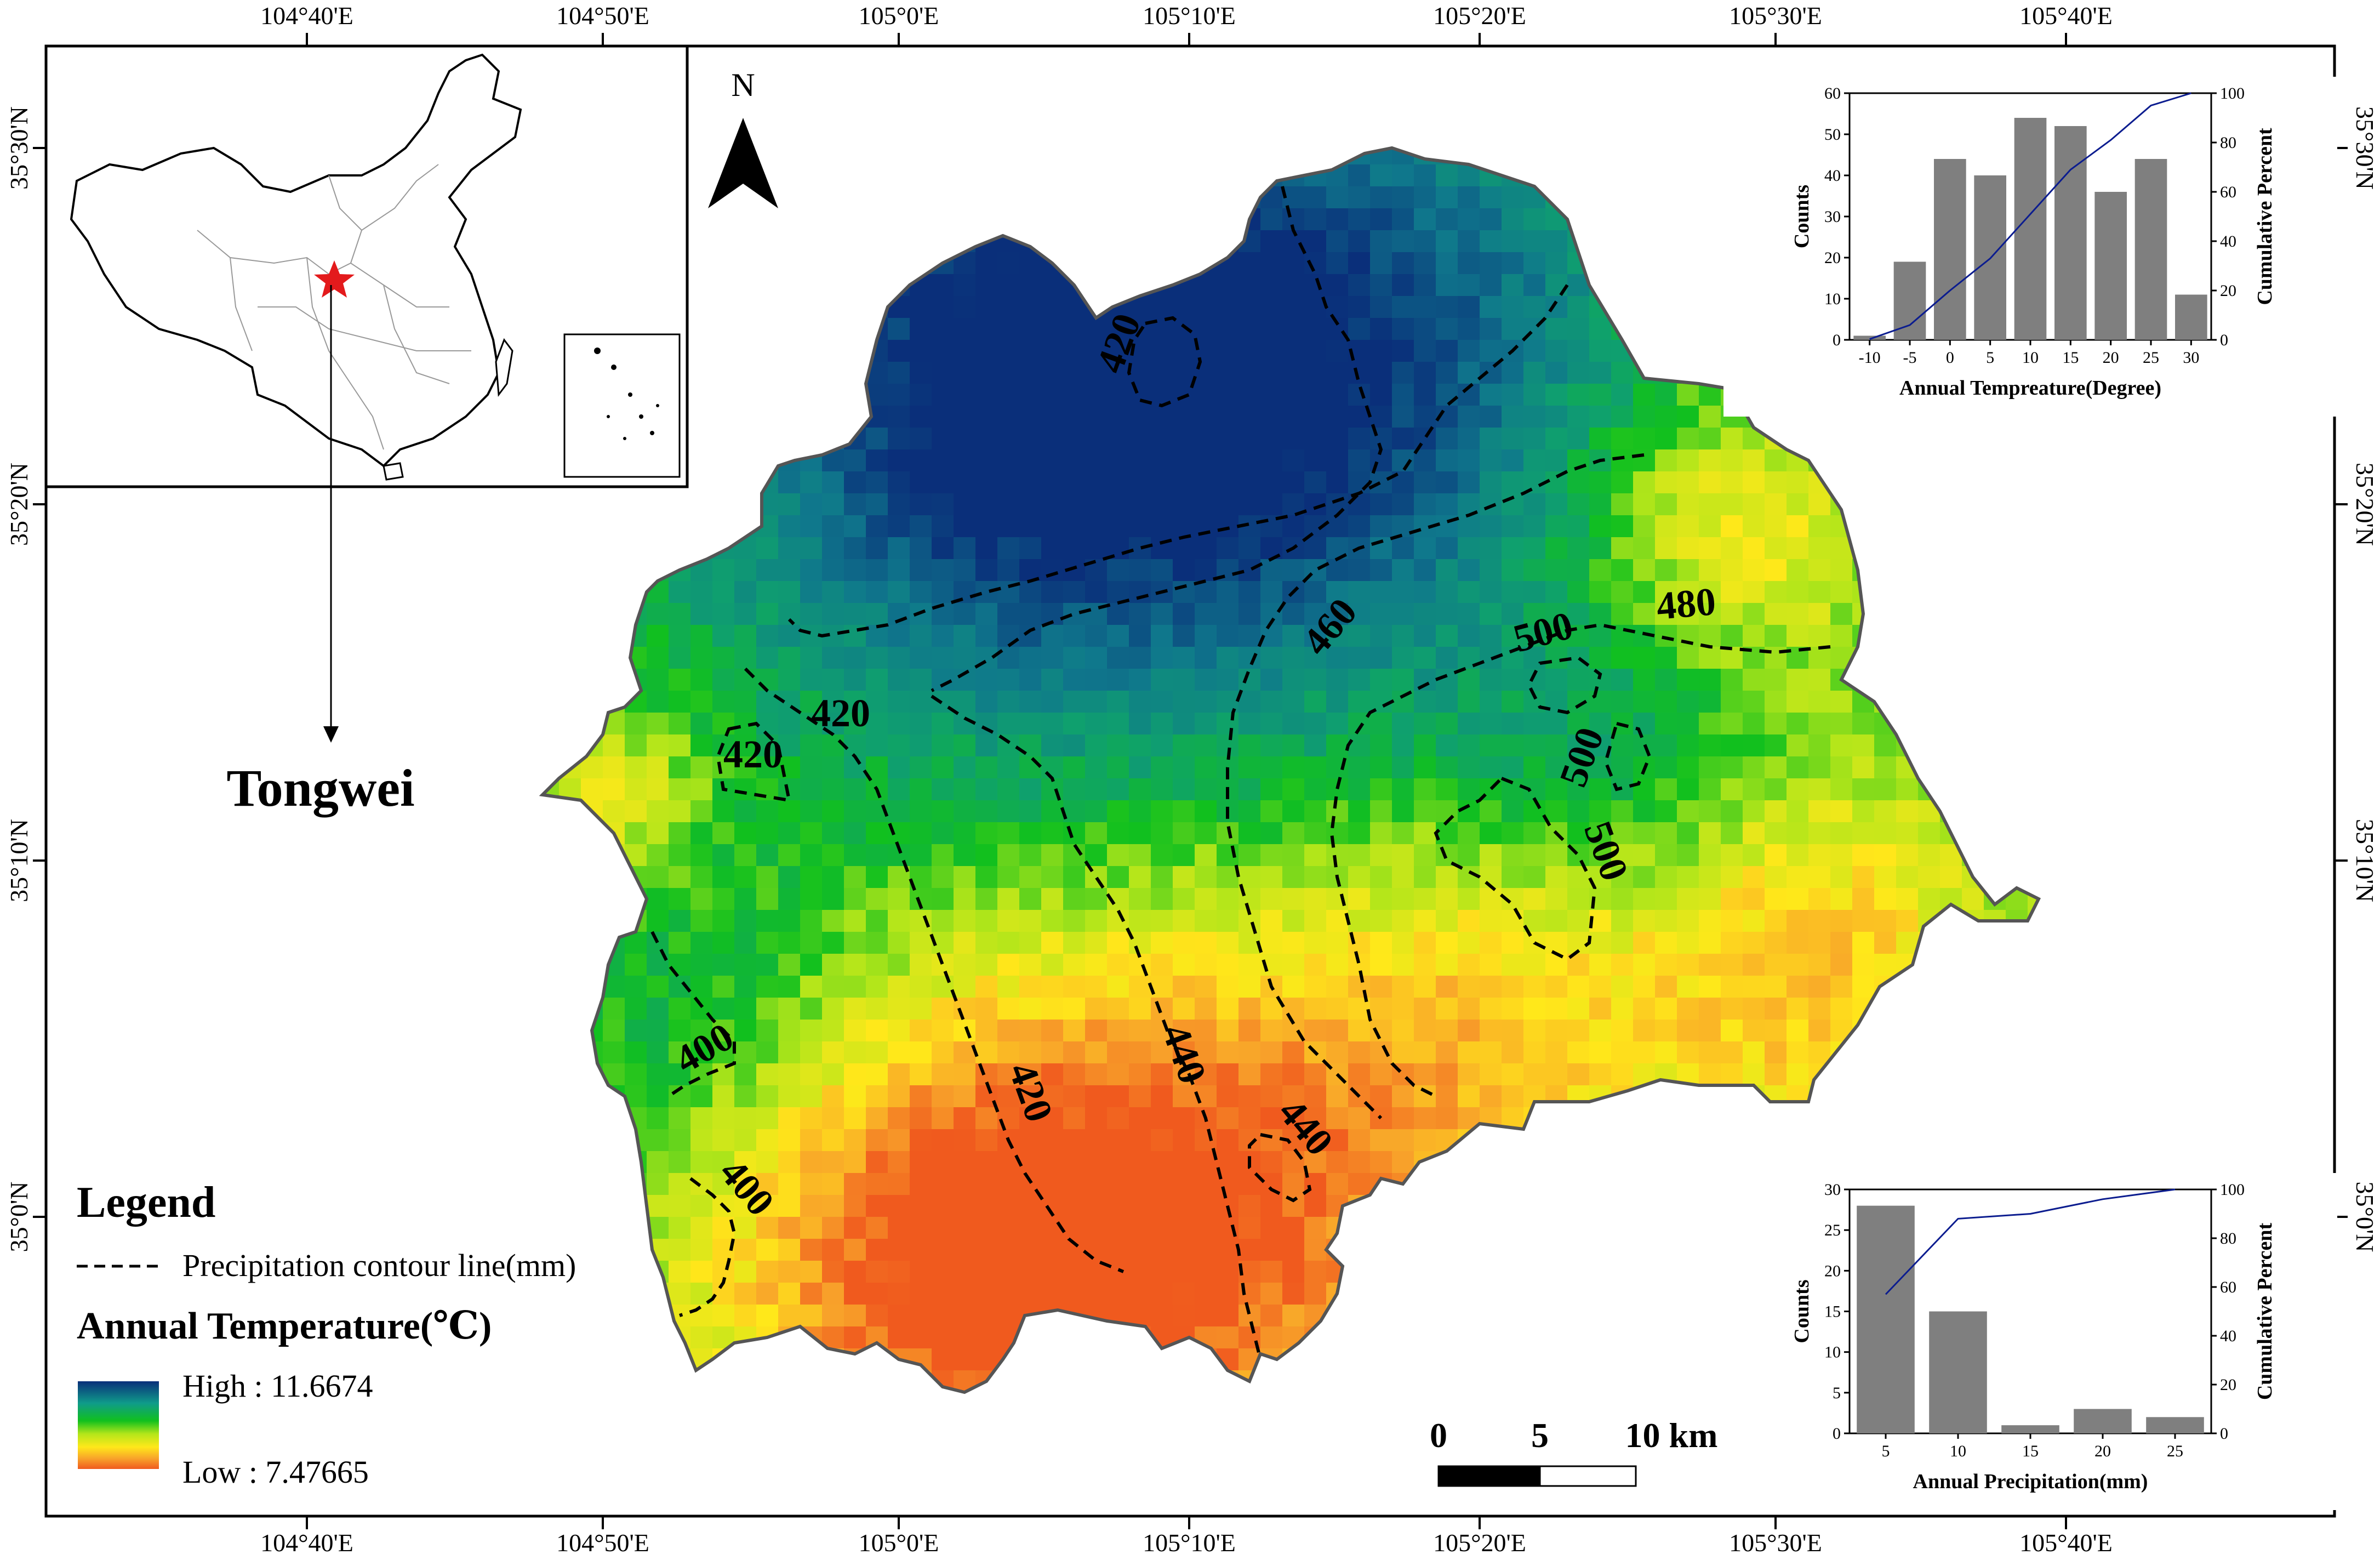 This screenshot has width=2380, height=1566. What do you see at coordinates (2066, 16) in the screenshot?
I see `longitude-label: 105°40'E` at bounding box center [2066, 16].